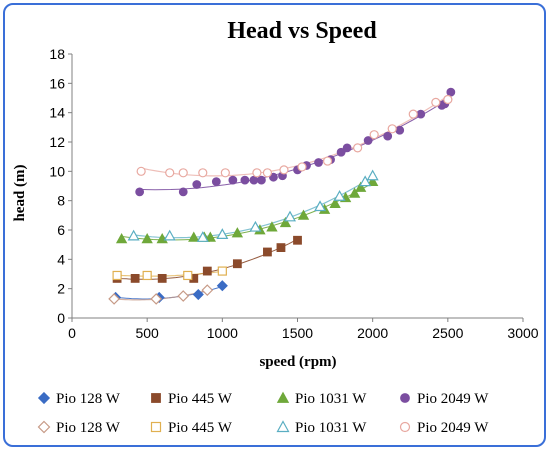  Describe the element at coordinates (57, 171) in the screenshot. I see `y-tick-label: 10` at that location.